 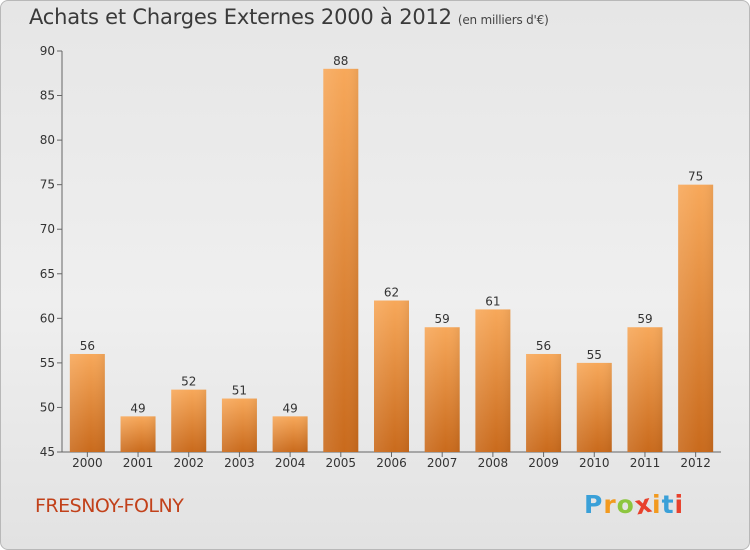 What do you see at coordinates (188, 463) in the screenshot?
I see `x-tick-label: 2002` at bounding box center [188, 463].